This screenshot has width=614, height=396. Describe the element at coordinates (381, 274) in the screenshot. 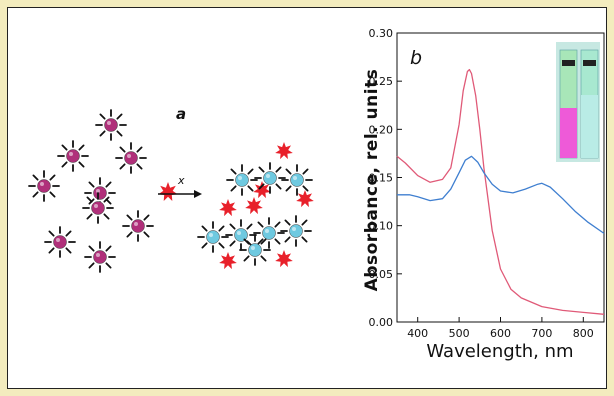

I see `y-tick-label: 0.05` at that location.